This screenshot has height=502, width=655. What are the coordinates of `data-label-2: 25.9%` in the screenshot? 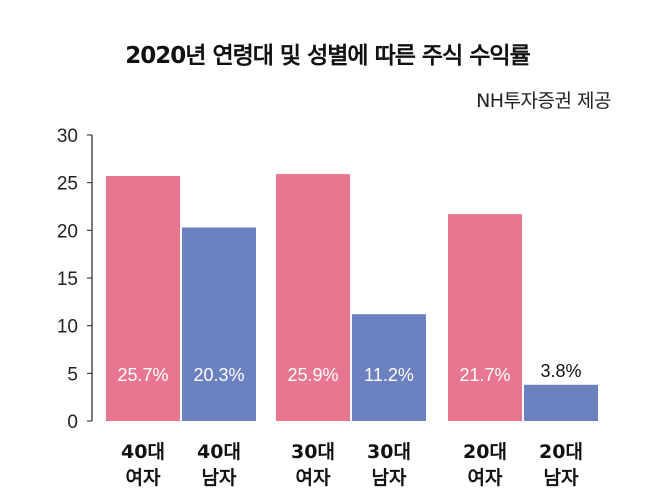 It's located at (312, 375).